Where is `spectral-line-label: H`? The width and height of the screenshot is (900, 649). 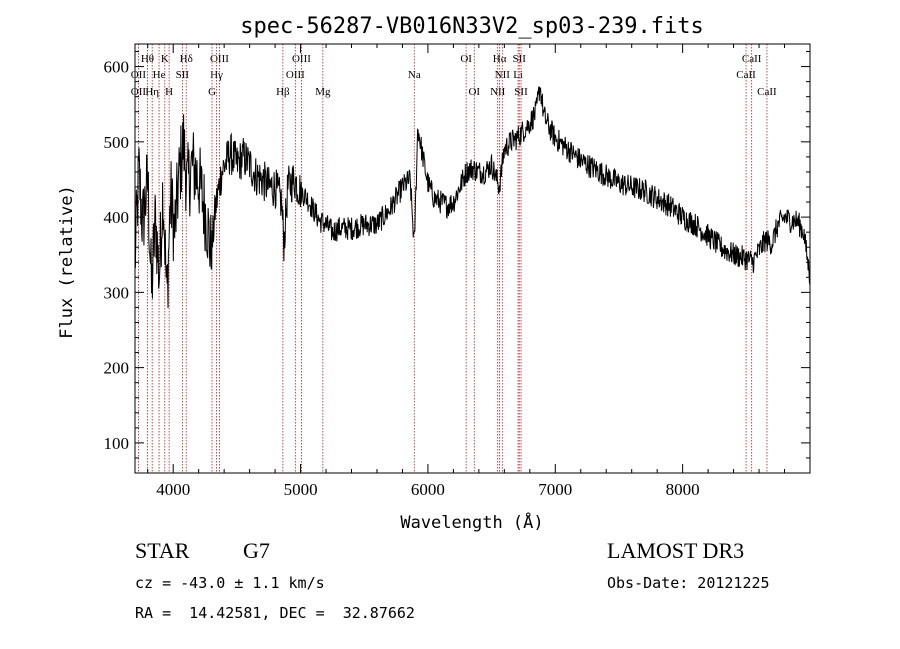 spectral-line-label: H is located at coordinates (169, 92).